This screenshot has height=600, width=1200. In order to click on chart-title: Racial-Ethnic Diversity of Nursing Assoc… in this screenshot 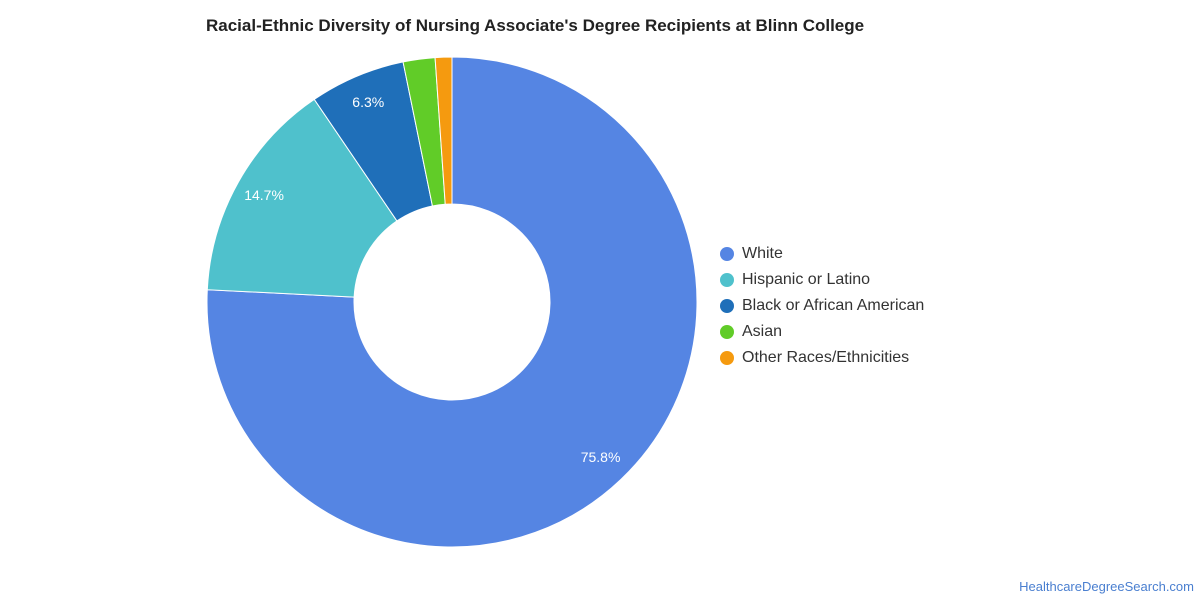, I will do `click(535, 25)`.